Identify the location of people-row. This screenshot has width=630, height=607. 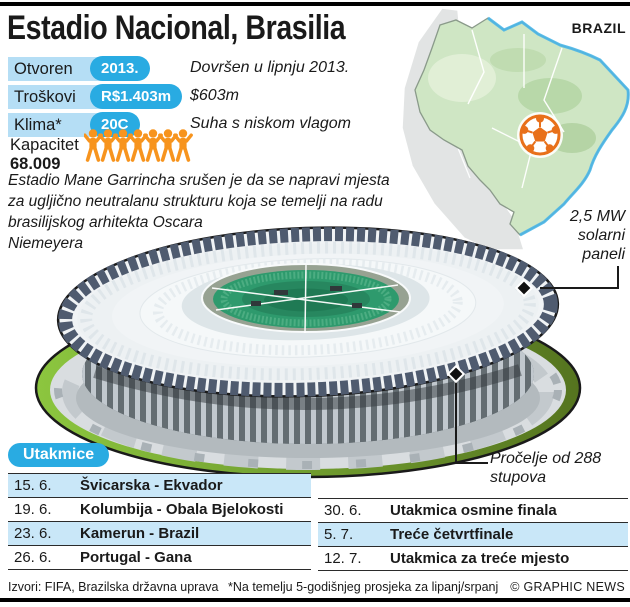
(138, 145).